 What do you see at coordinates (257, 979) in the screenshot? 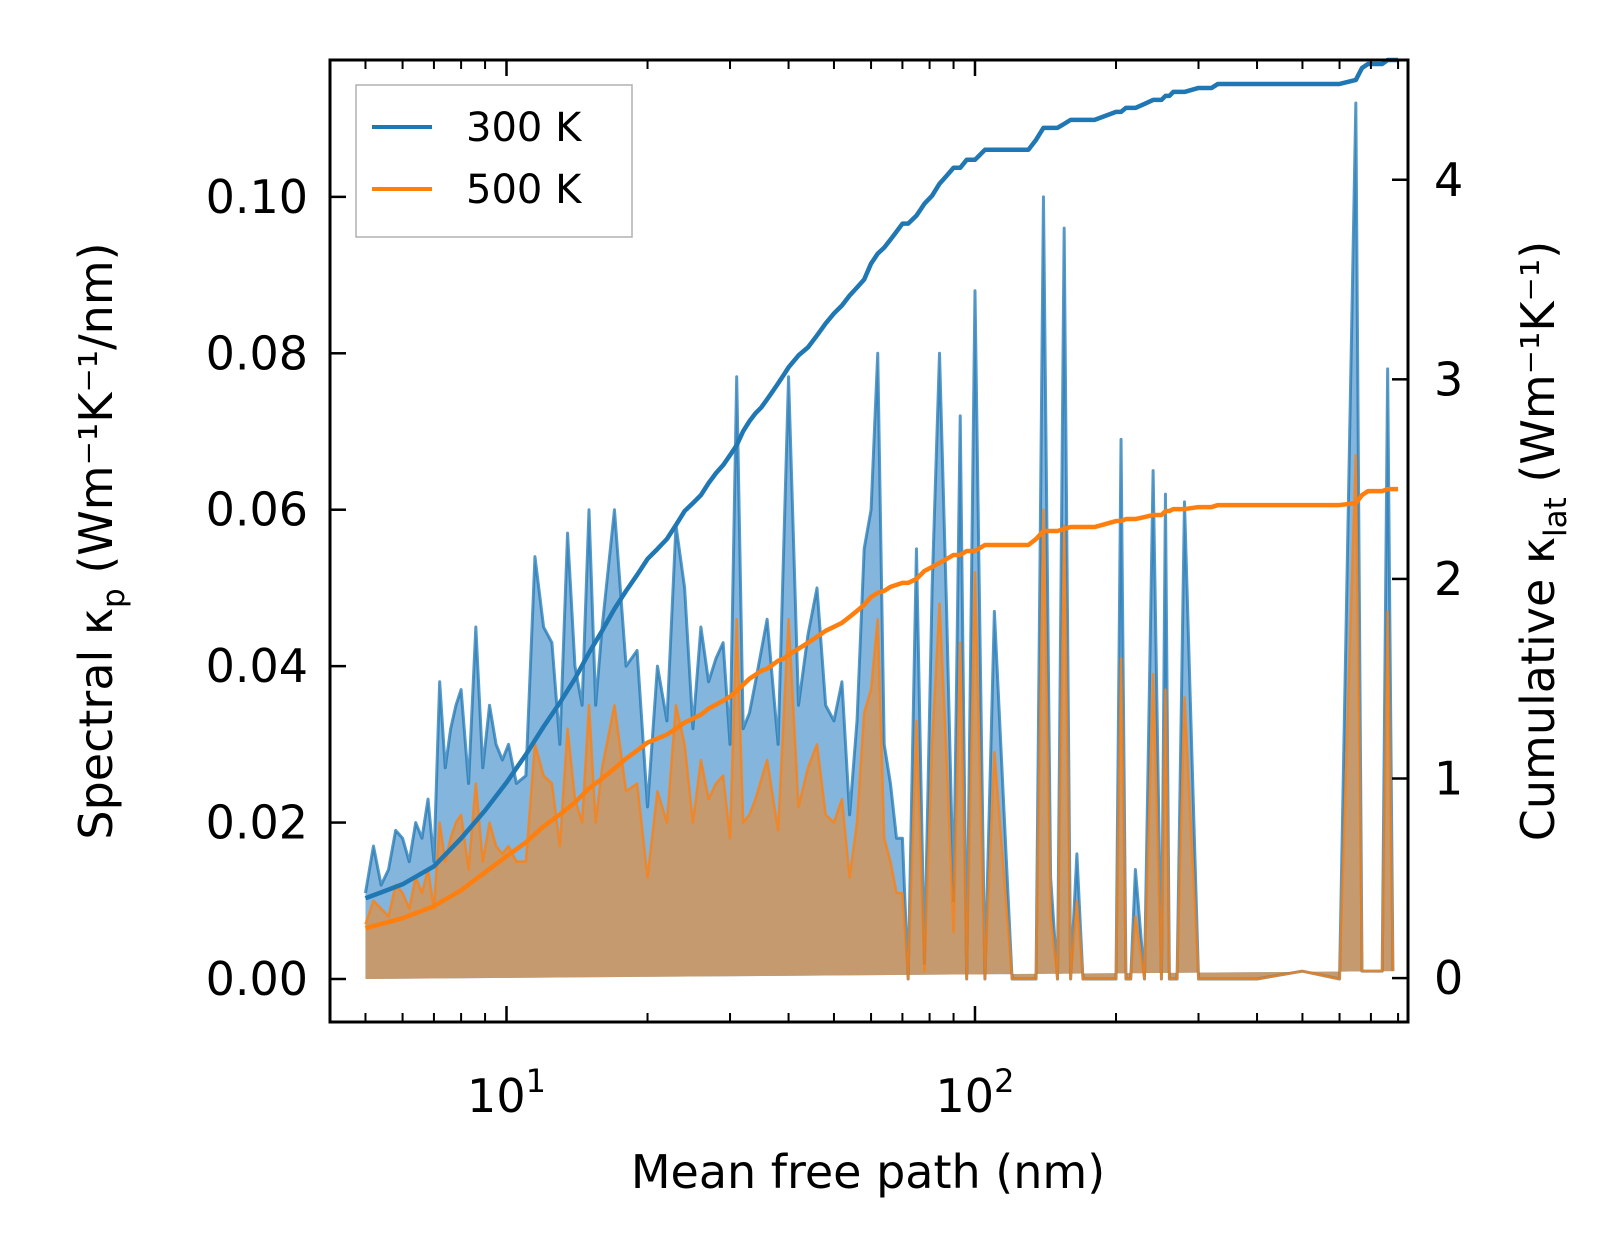
I see `y-left-tick-label: 0.00` at bounding box center [257, 979].